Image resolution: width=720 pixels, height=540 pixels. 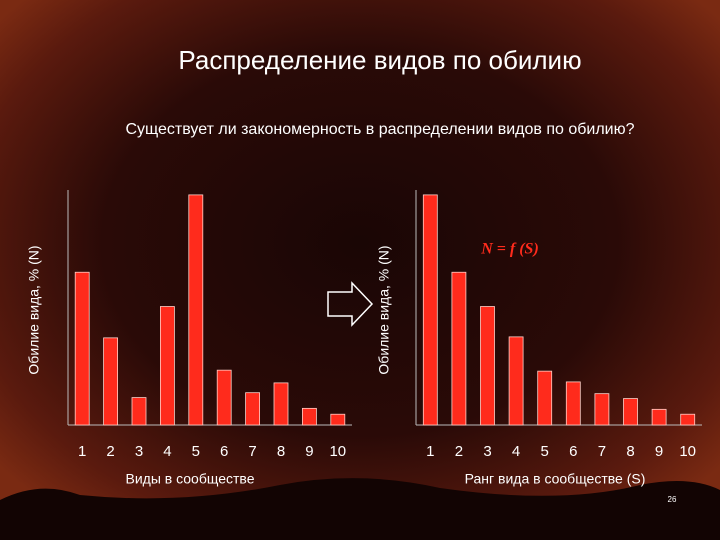 What do you see at coordinates (555, 479) in the screenshot?
I see `x-axis-label: Ранг вида в сообществе (S)` at bounding box center [555, 479].